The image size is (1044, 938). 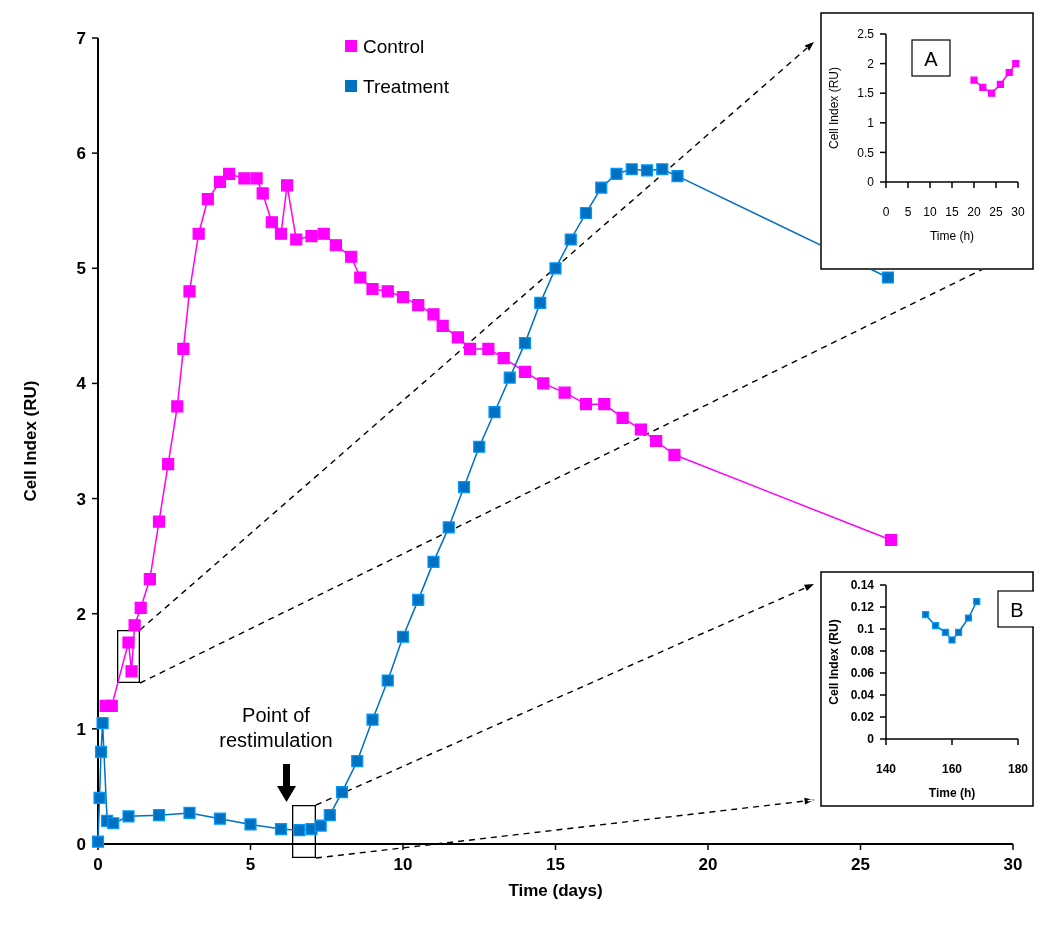 I want to click on y-tick-label: 4, so click(x=81, y=384).